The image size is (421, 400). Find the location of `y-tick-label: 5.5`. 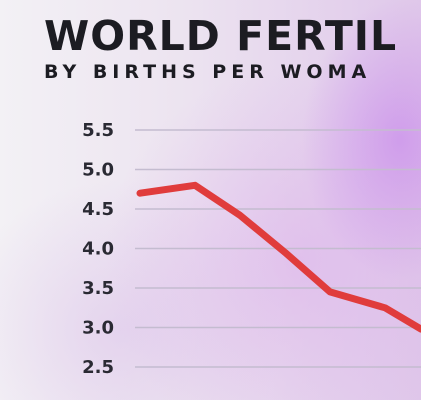

y-tick-label: 5.5 is located at coordinates (98, 130).